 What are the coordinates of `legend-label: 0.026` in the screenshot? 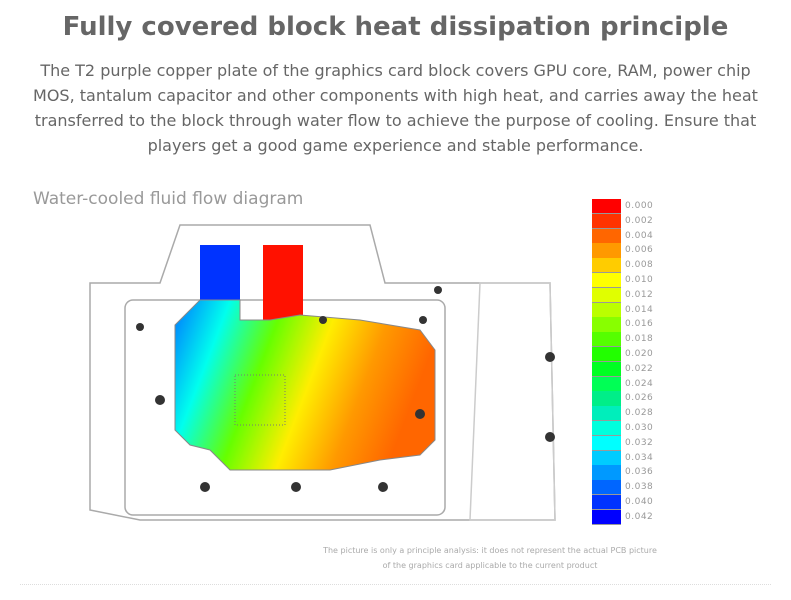 It's located at (639, 398).